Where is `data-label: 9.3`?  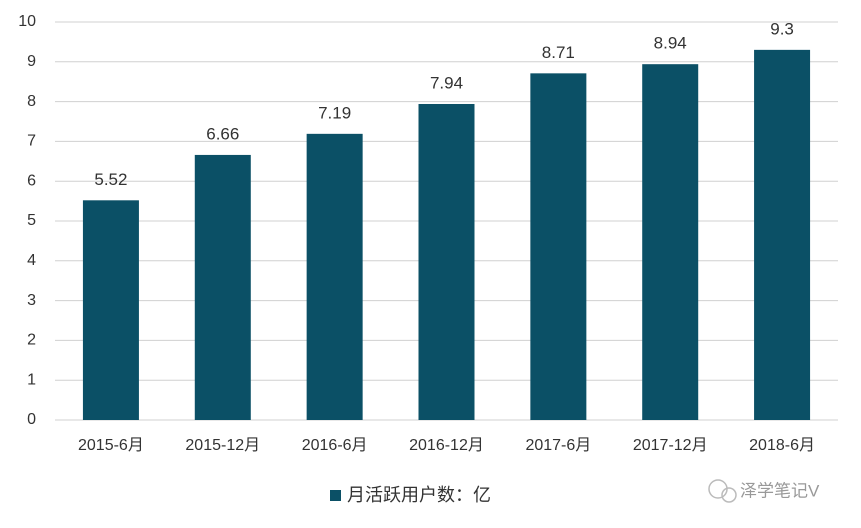
data-label: 9.3 is located at coordinates (782, 28).